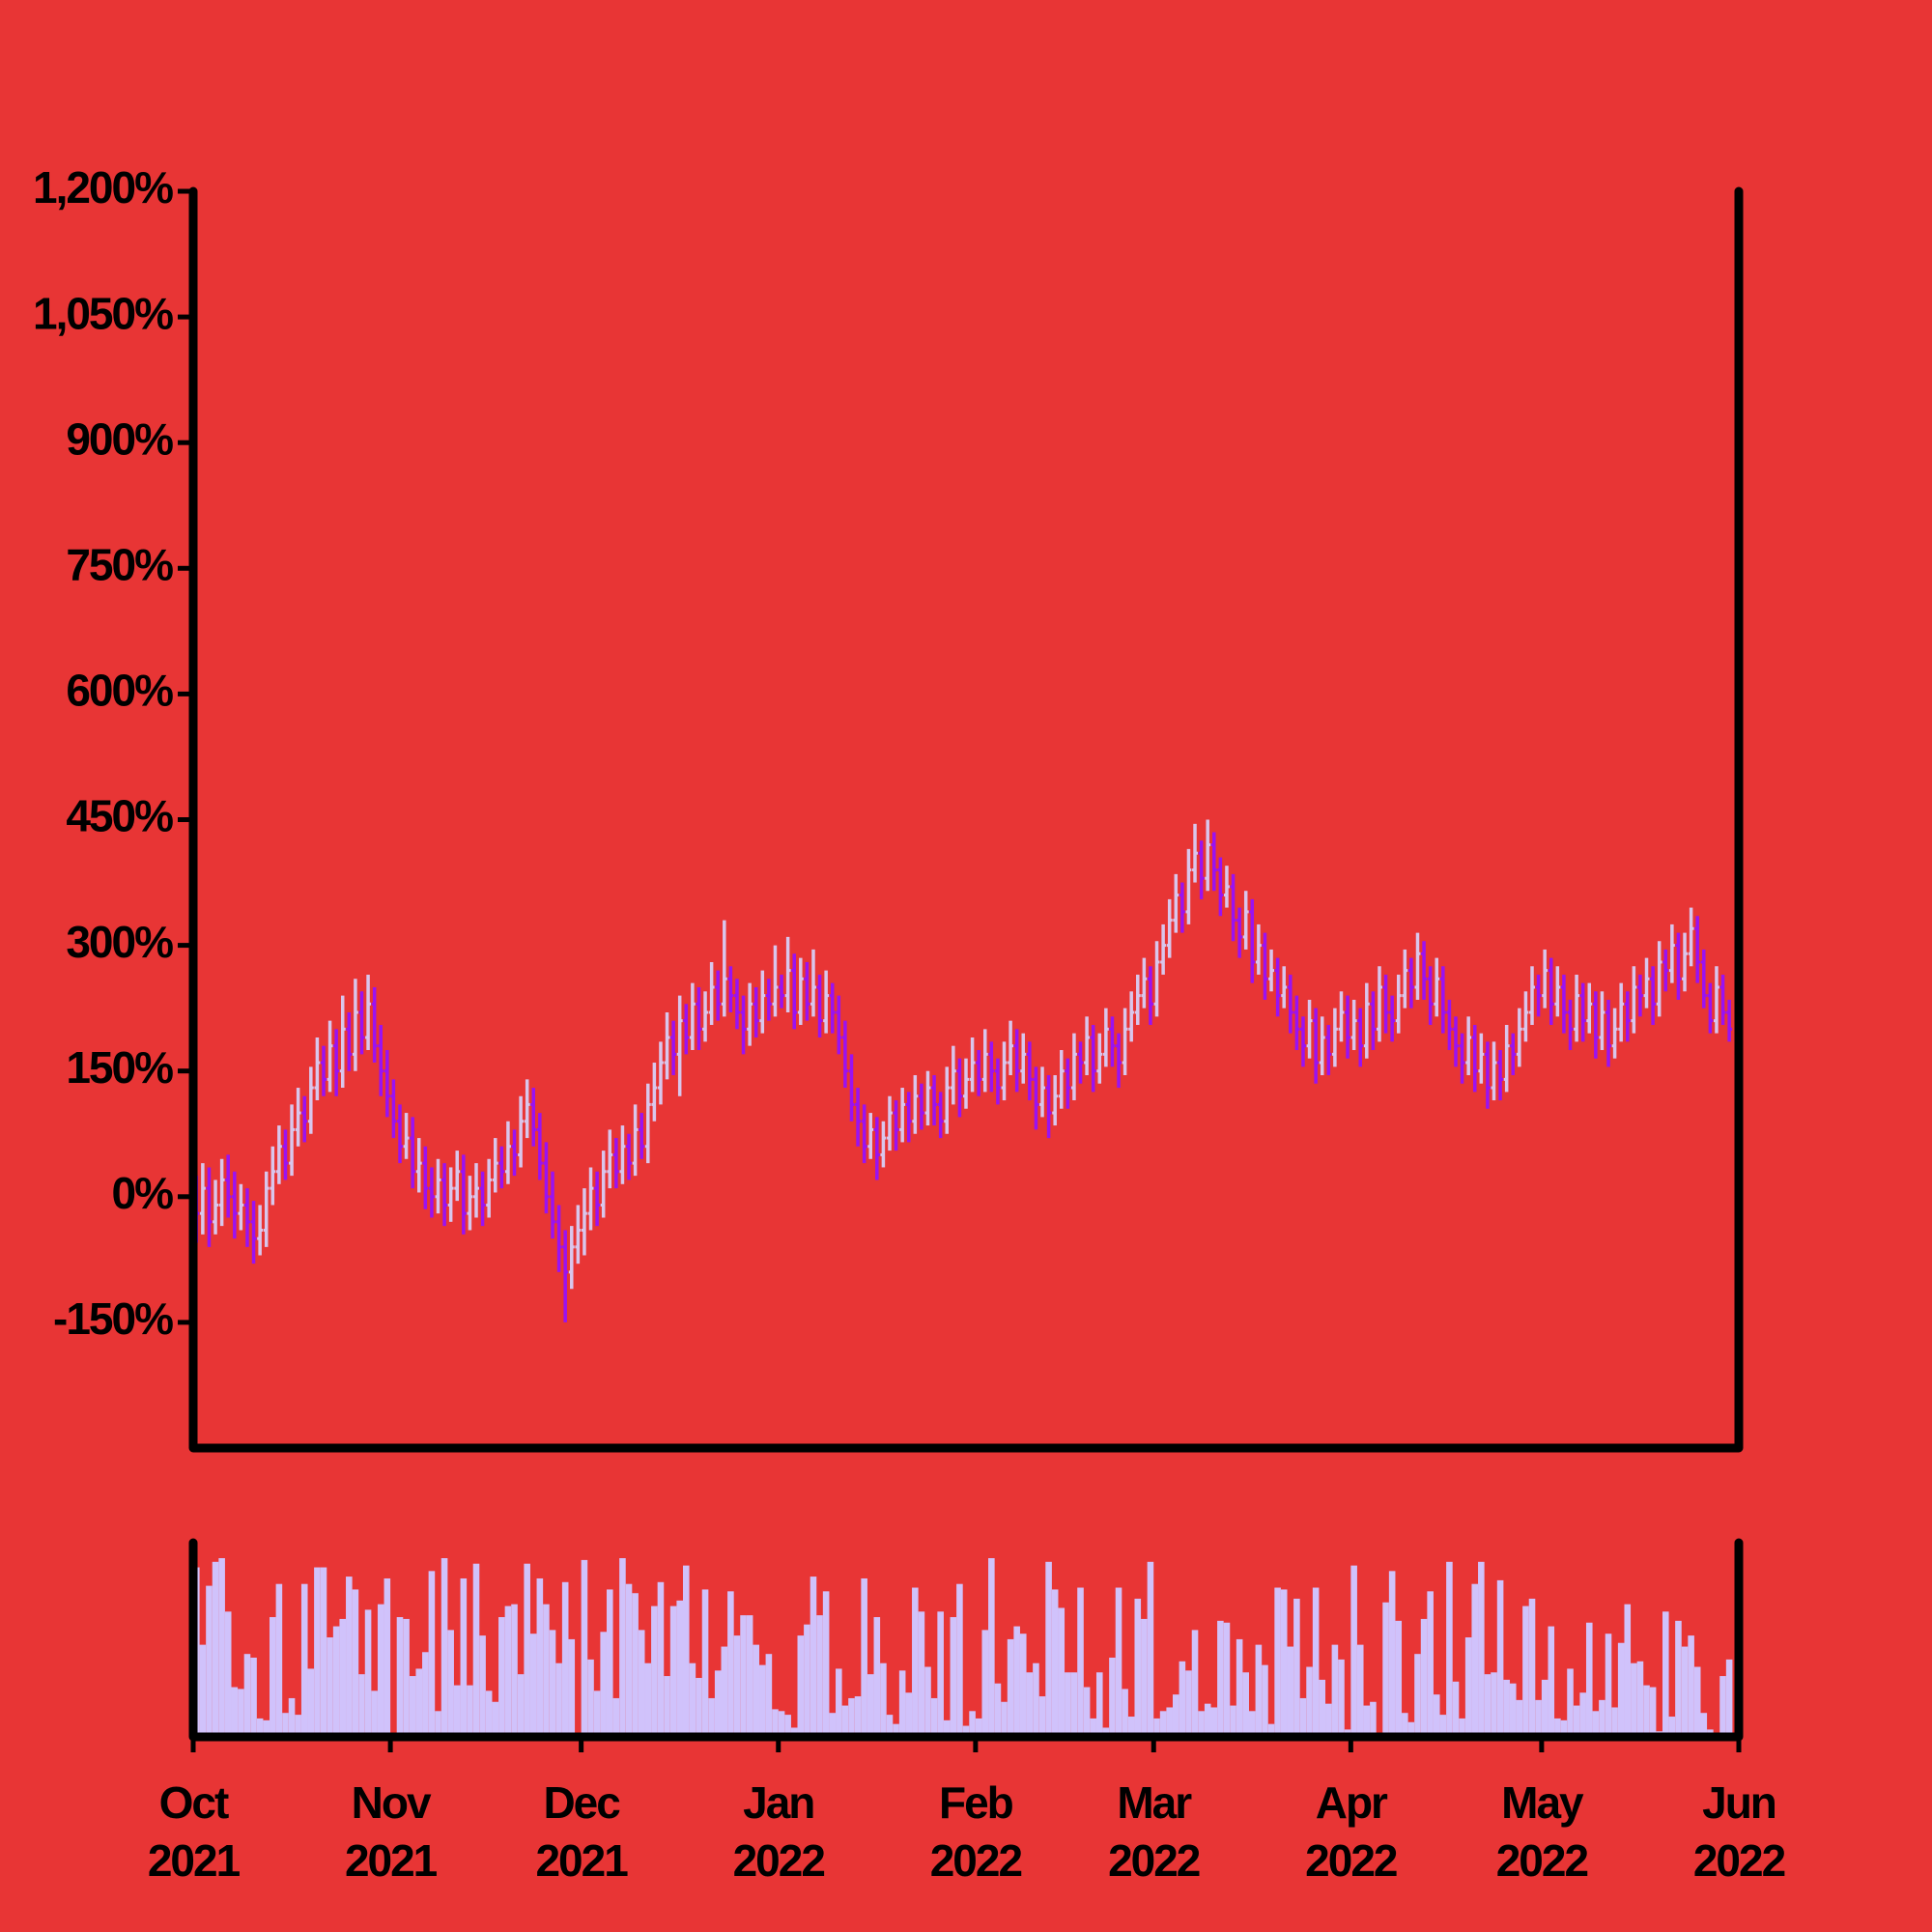 The height and width of the screenshot is (1932, 1932). I want to click on x-tick-label: 2021, so click(391, 1860).